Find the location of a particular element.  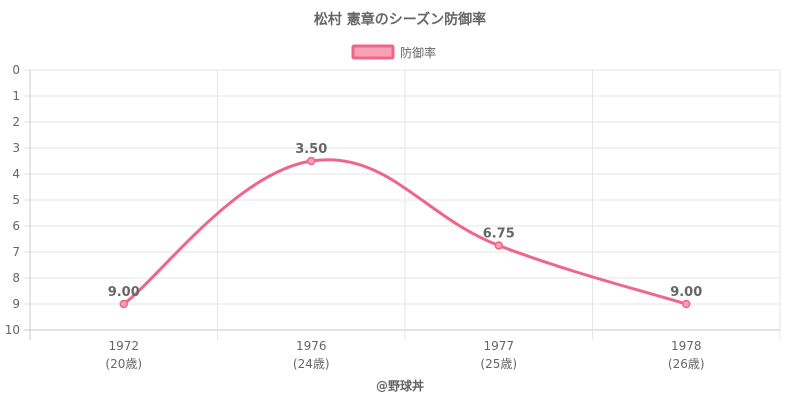

y-tick-label: 3 is located at coordinates (16, 148).